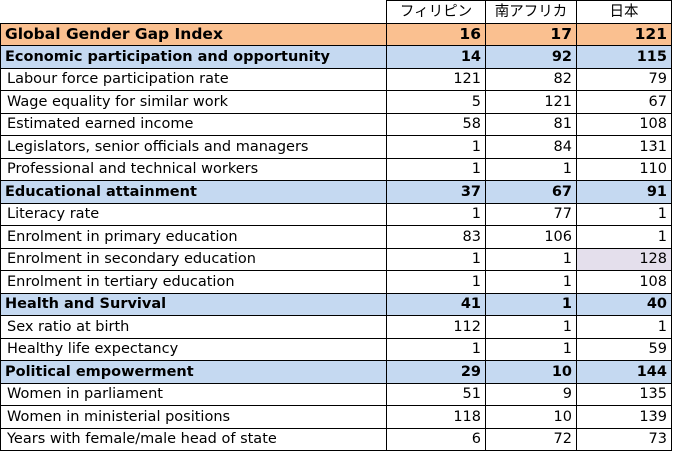  What do you see at coordinates (436, 34) in the screenshot?
I see `rank-cell-philippines: 16` at bounding box center [436, 34].